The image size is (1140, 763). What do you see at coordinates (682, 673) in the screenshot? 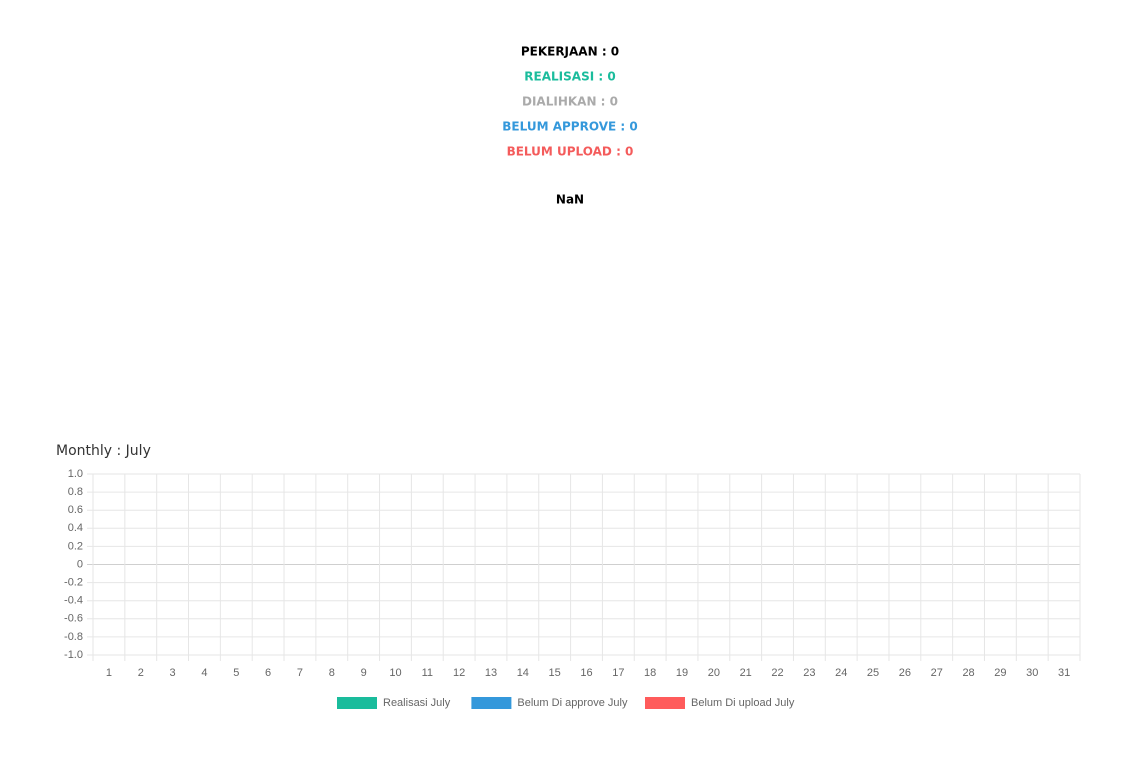
I see `x-tick-label: 19` at bounding box center [682, 673].